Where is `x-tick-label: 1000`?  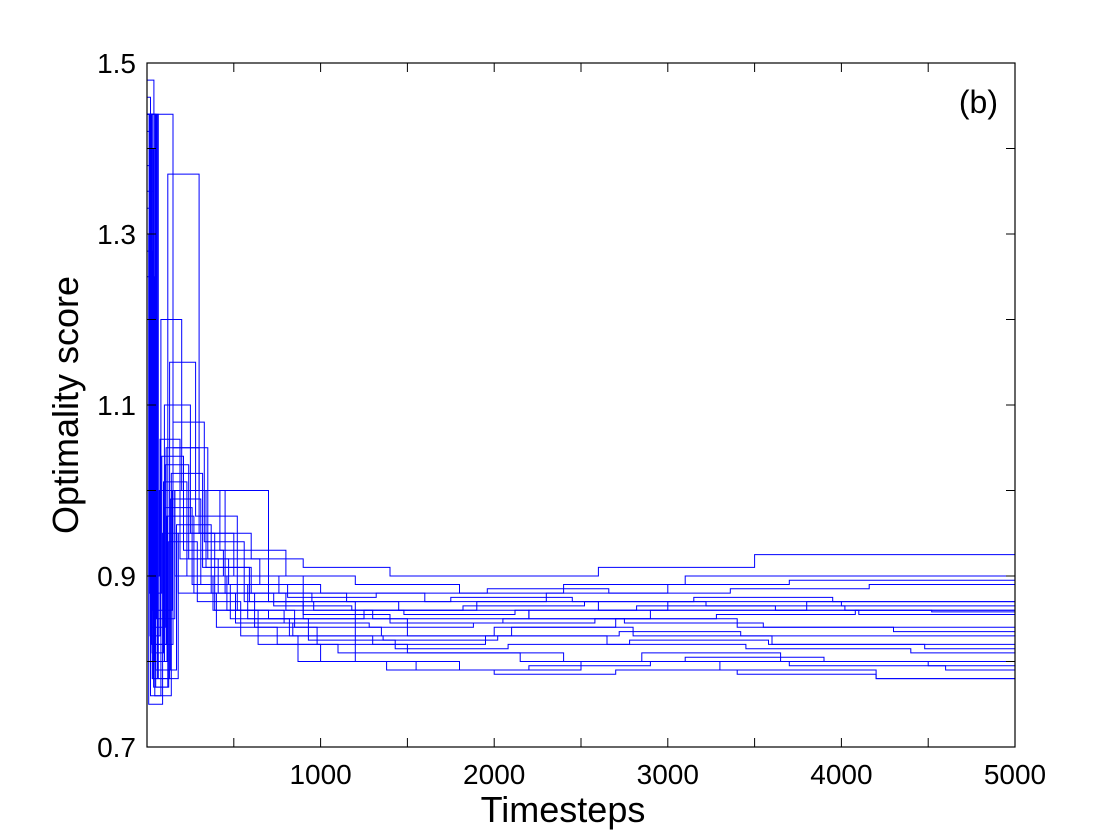 x-tick-label: 1000 is located at coordinates (320, 774).